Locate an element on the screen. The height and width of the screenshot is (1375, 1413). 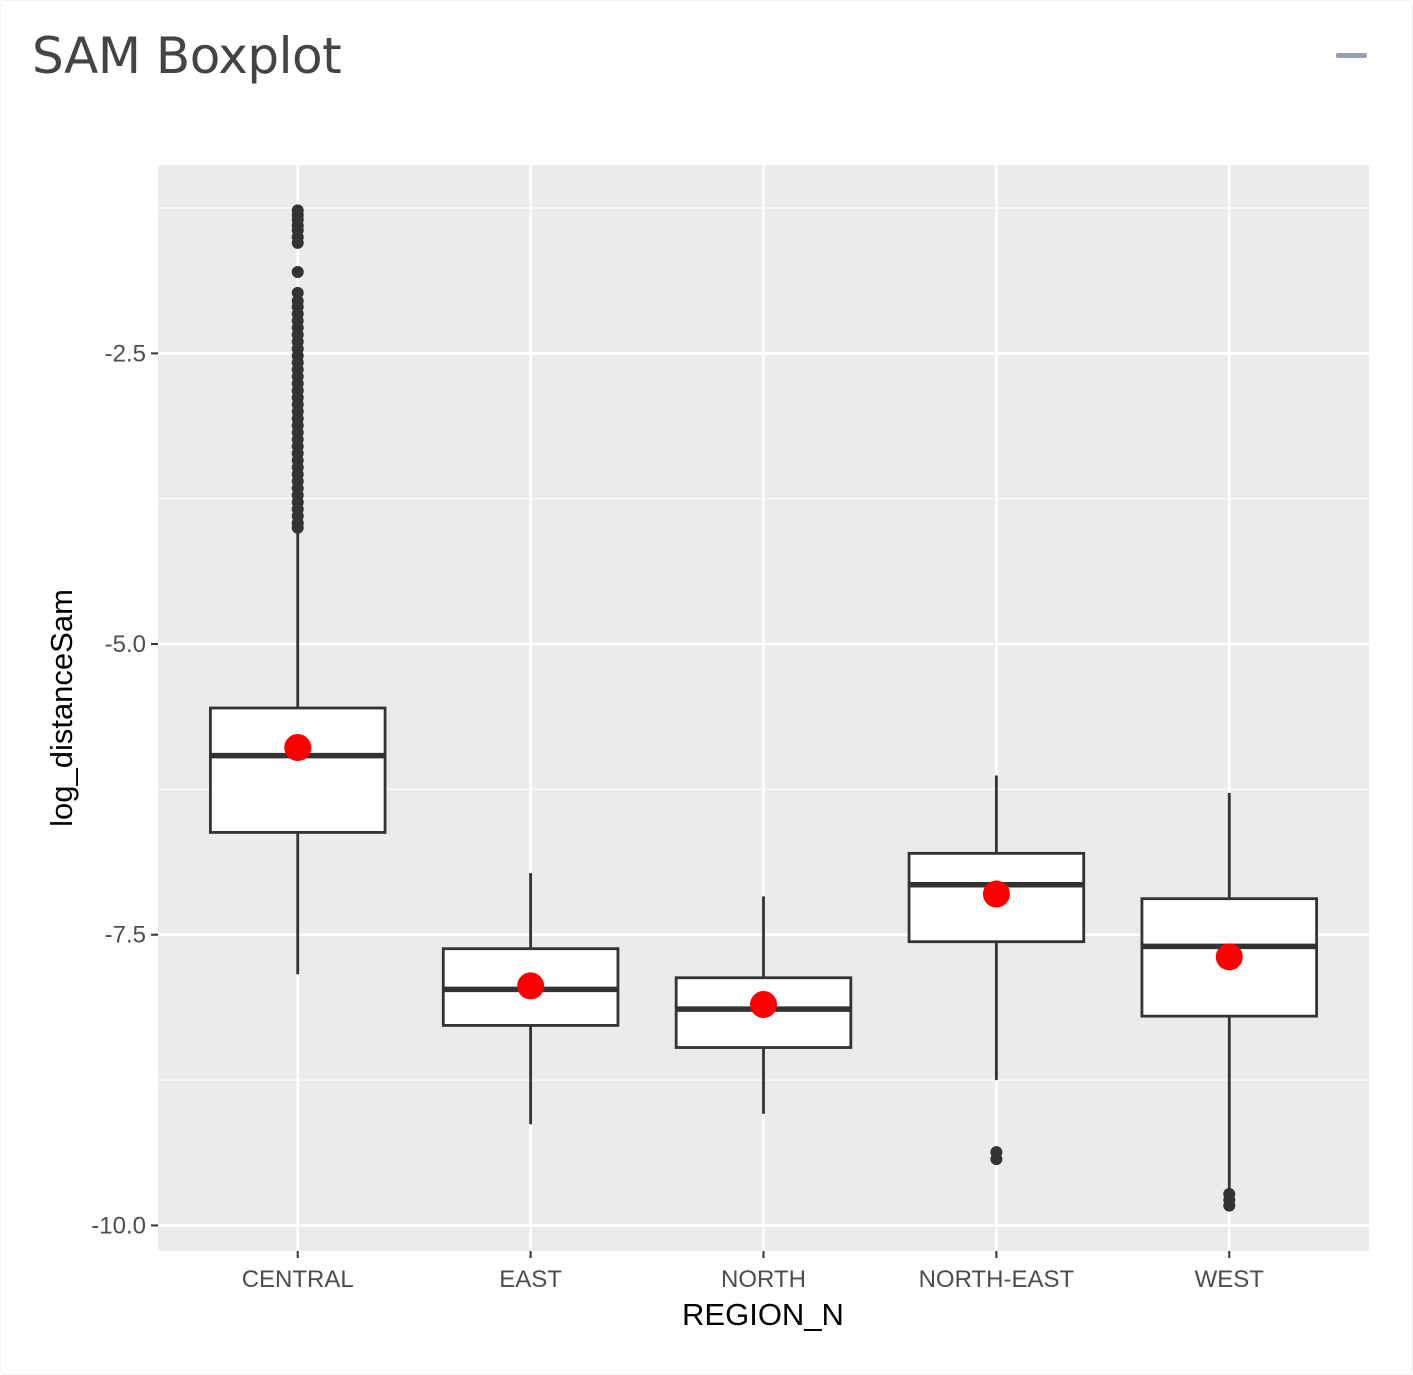
box-north-east is located at coordinates (996, 970).